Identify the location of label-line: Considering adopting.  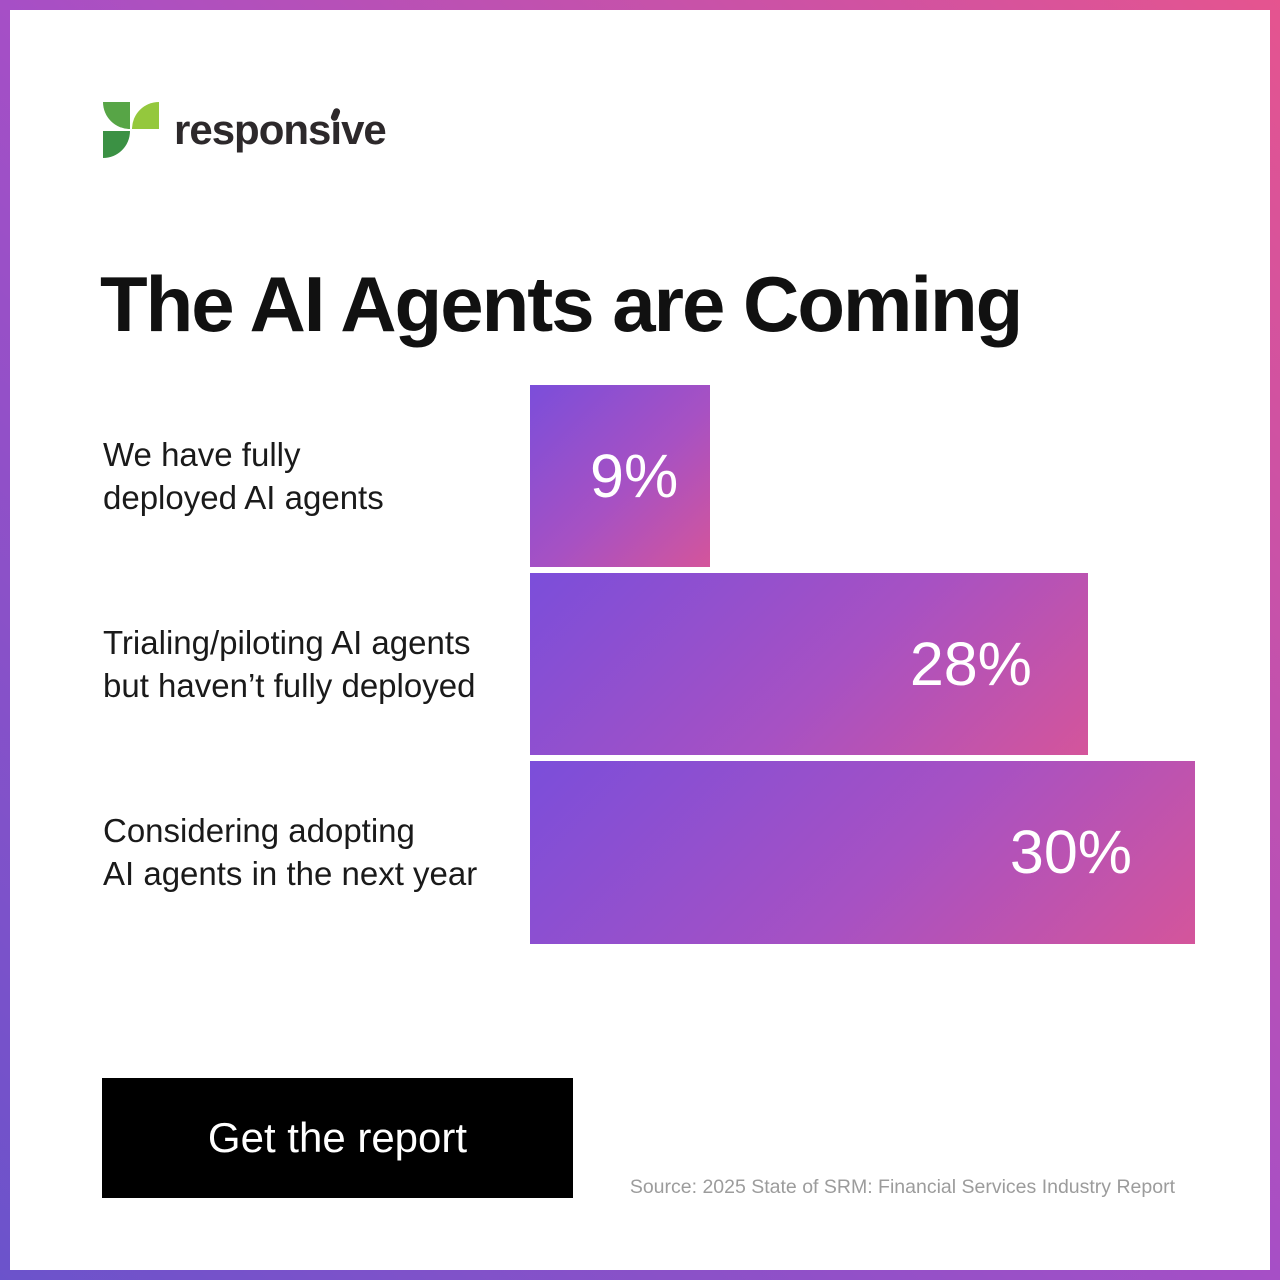
(259, 830).